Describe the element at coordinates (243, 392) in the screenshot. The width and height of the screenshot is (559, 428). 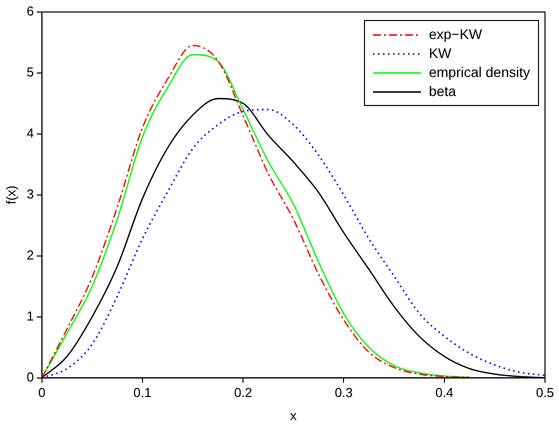
I see `x-tick-label: 0.2` at that location.